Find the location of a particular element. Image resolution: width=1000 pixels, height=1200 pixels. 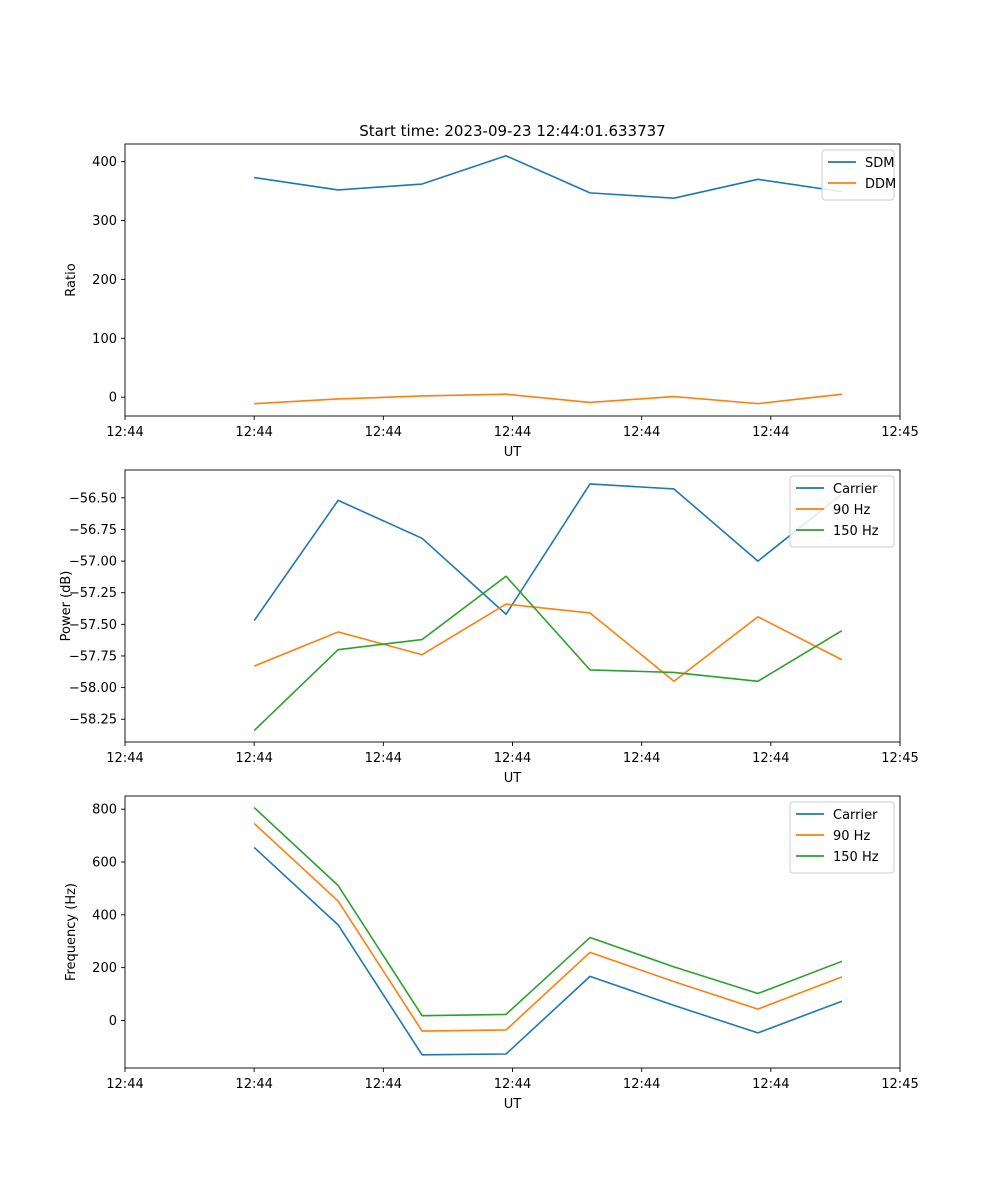

y-tick-label: 800 is located at coordinates (104, 810).